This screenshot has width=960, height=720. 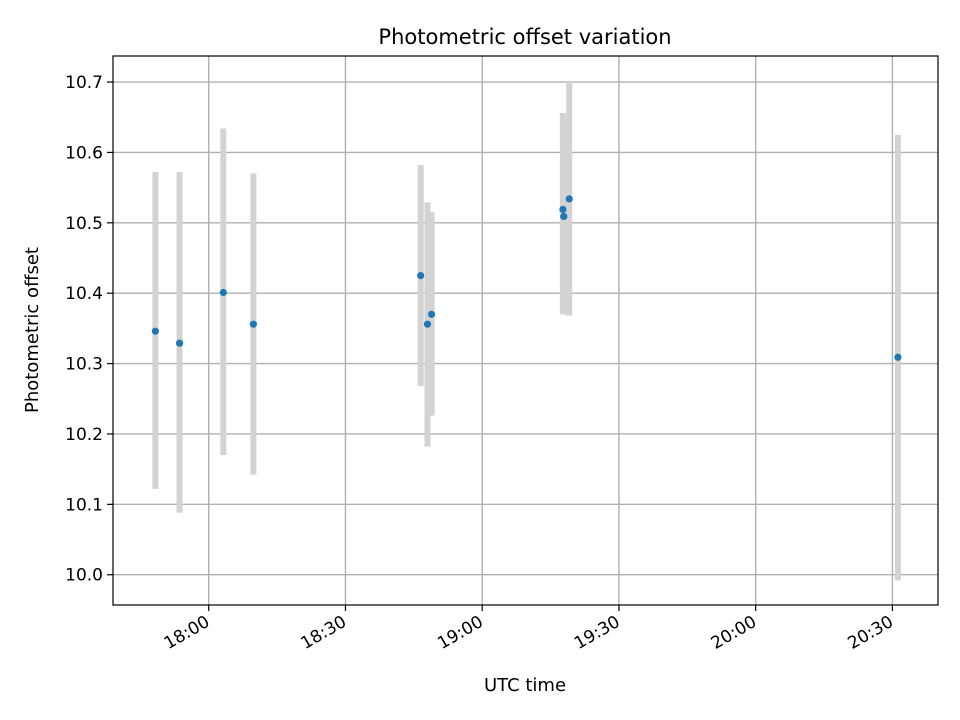 What do you see at coordinates (84, 153) in the screenshot?
I see `y-tick-label: 10.6` at bounding box center [84, 153].